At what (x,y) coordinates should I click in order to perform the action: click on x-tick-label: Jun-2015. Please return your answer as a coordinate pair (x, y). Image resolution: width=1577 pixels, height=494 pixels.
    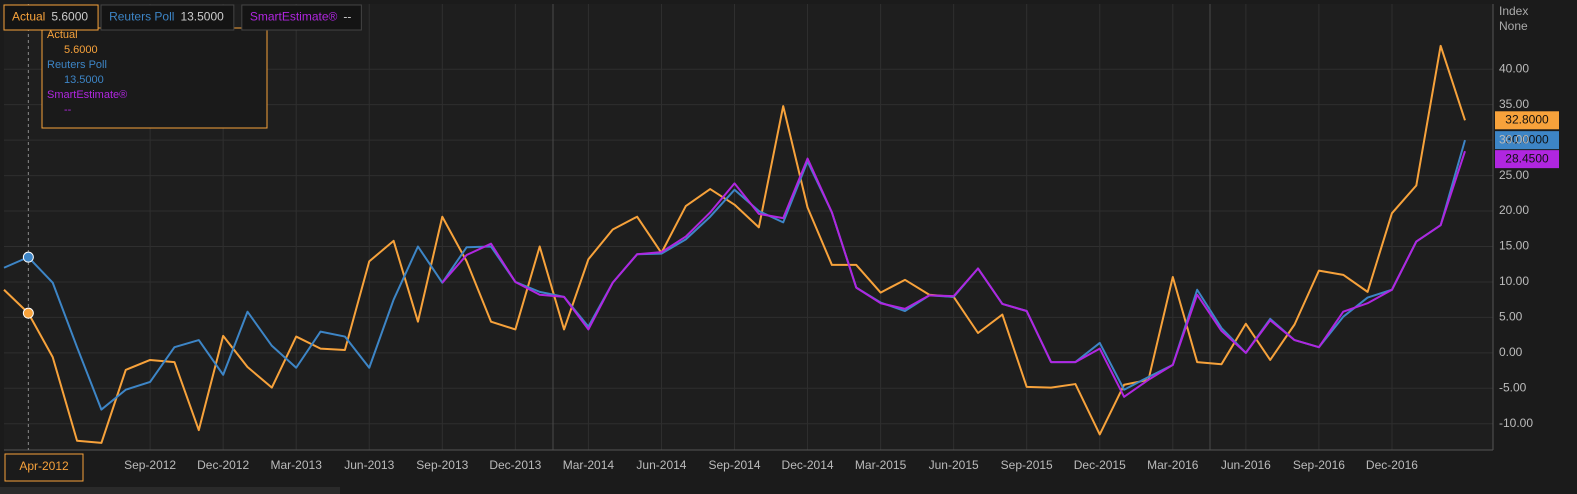
    Looking at the image, I should click on (954, 465).